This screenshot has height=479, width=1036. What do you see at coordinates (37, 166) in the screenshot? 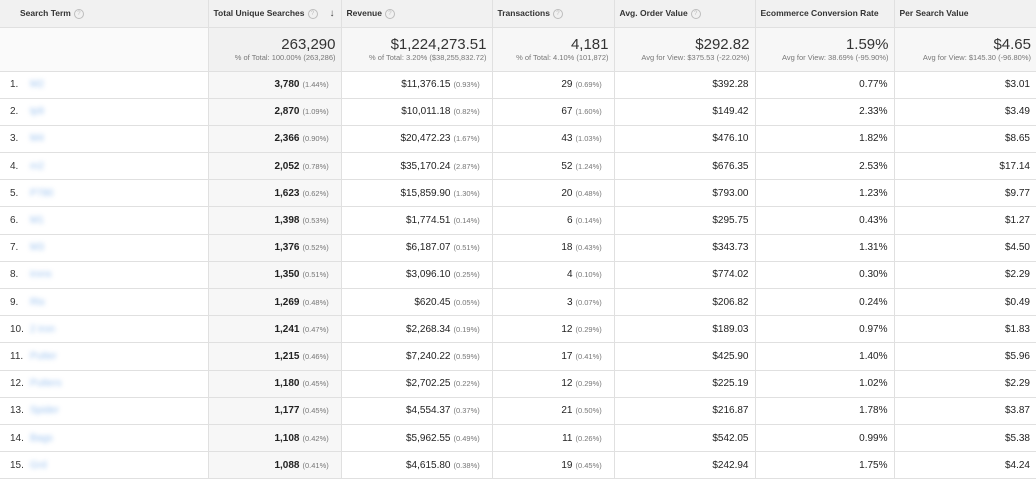
I see `search-term-link: m2` at bounding box center [37, 166].